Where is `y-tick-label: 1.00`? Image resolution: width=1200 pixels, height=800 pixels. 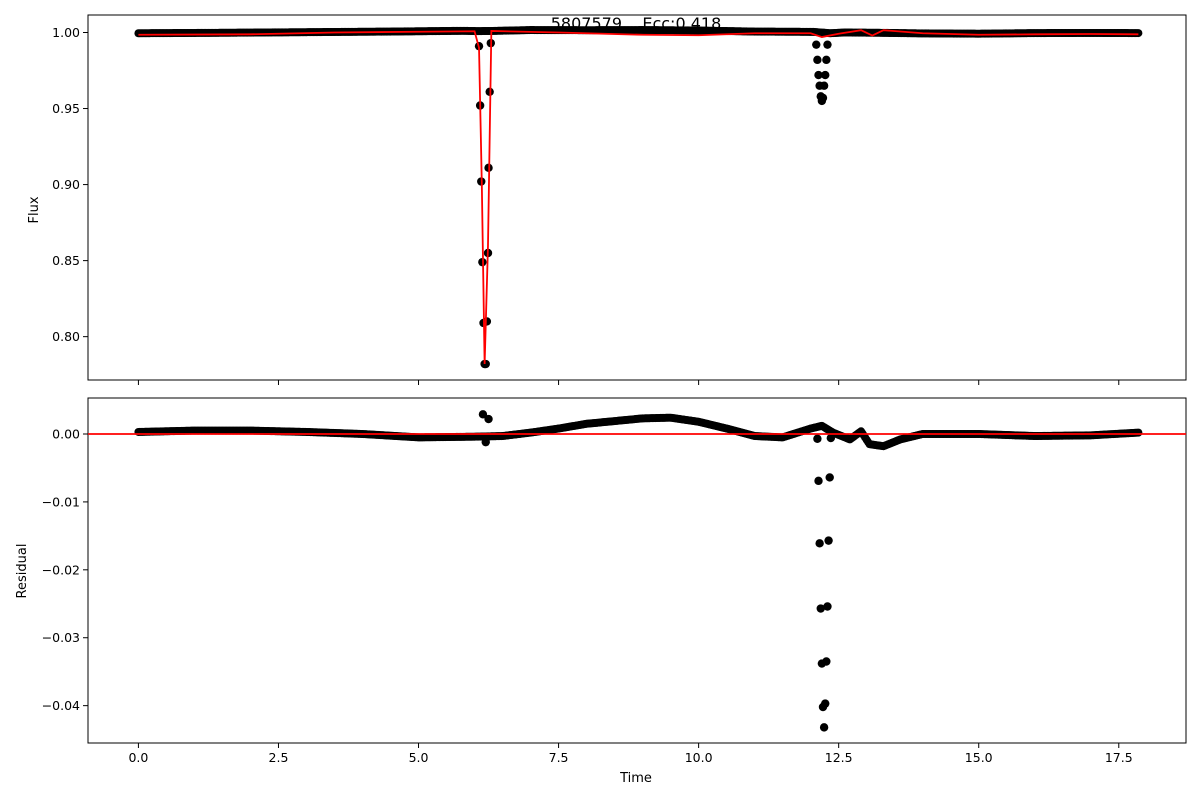 y-tick-label: 1.00 is located at coordinates (66, 32).